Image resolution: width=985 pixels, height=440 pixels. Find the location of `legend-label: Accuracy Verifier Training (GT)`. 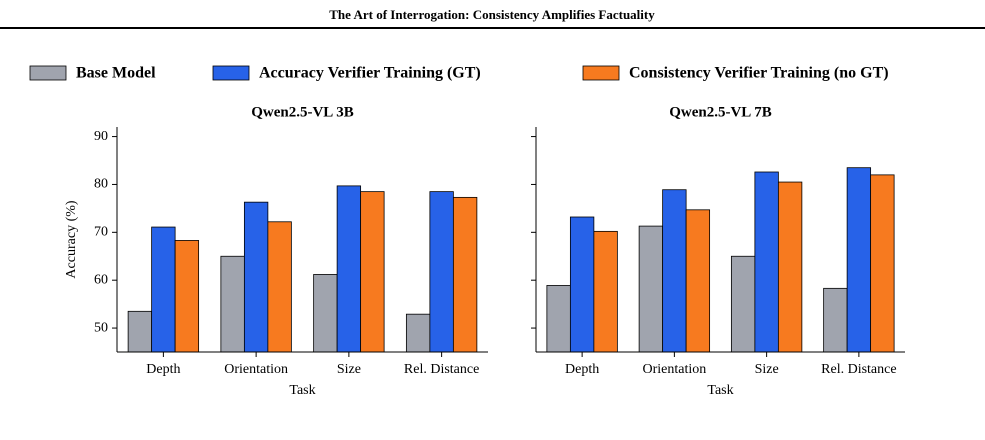

legend-label: Accuracy Verifier Training (GT) is located at coordinates (370, 73).